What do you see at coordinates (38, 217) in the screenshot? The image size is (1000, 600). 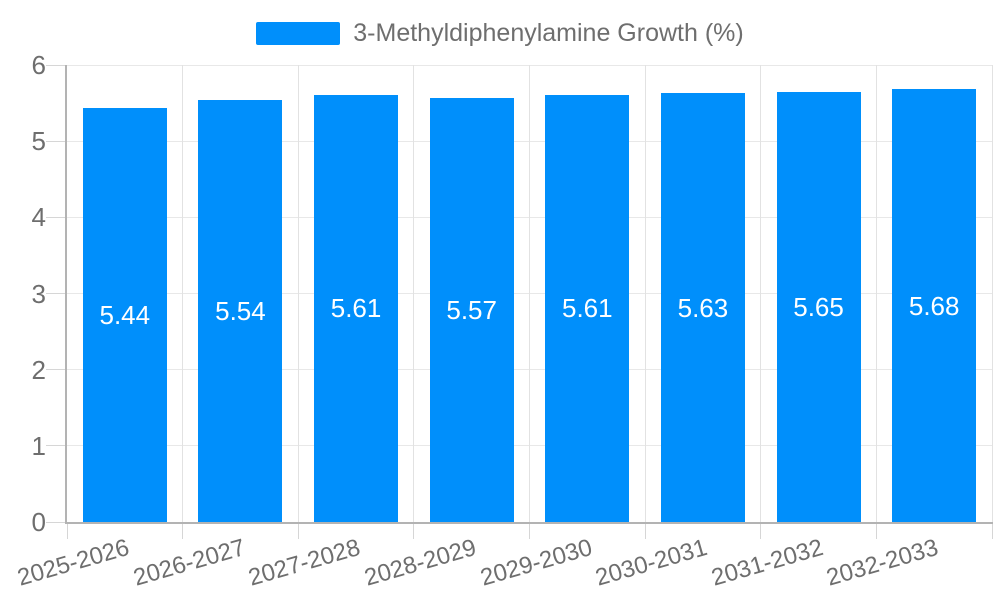 I see `y-tick-label: 4` at bounding box center [38, 217].